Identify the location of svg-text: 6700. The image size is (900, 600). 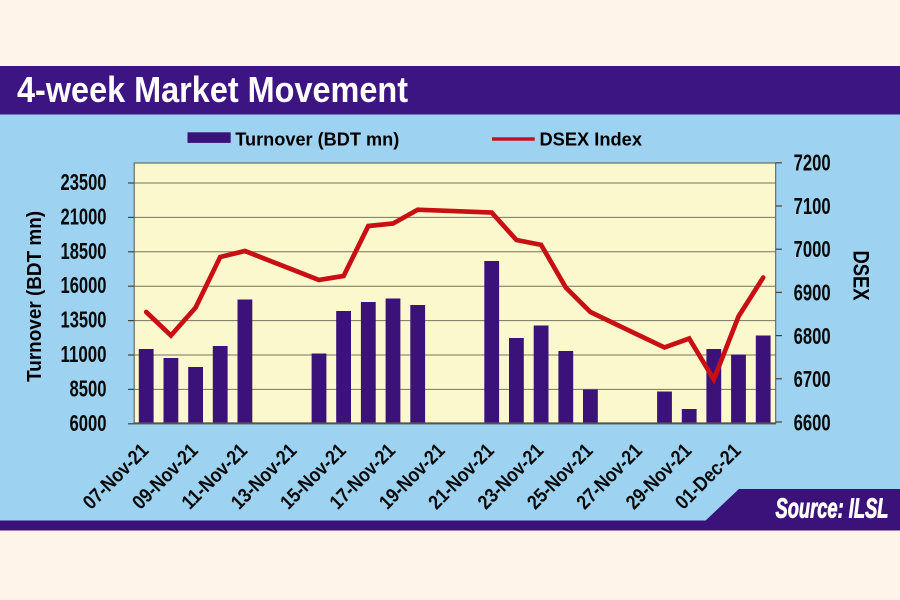
(812, 379).